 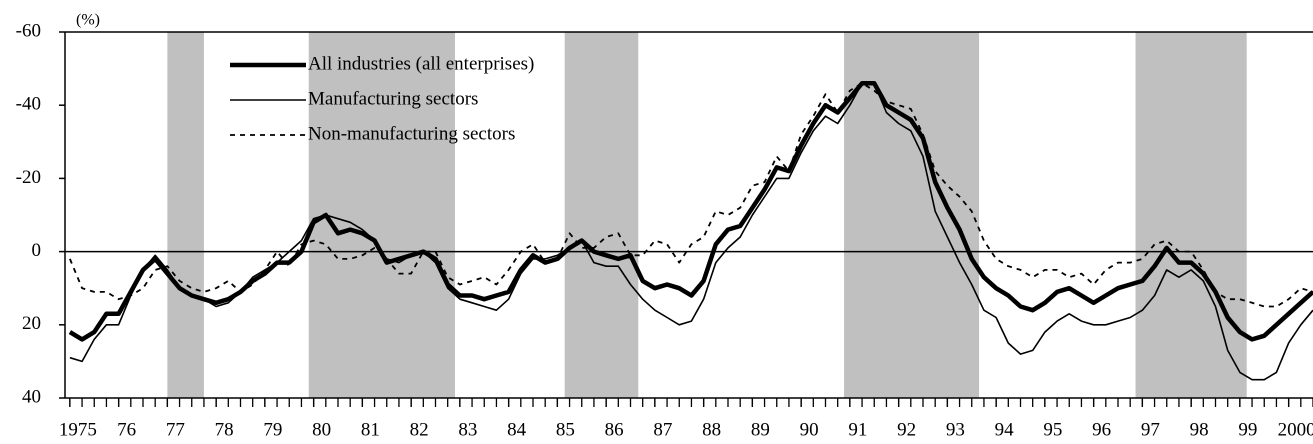 I want to click on x-tick-label: 87, so click(x=662, y=429).